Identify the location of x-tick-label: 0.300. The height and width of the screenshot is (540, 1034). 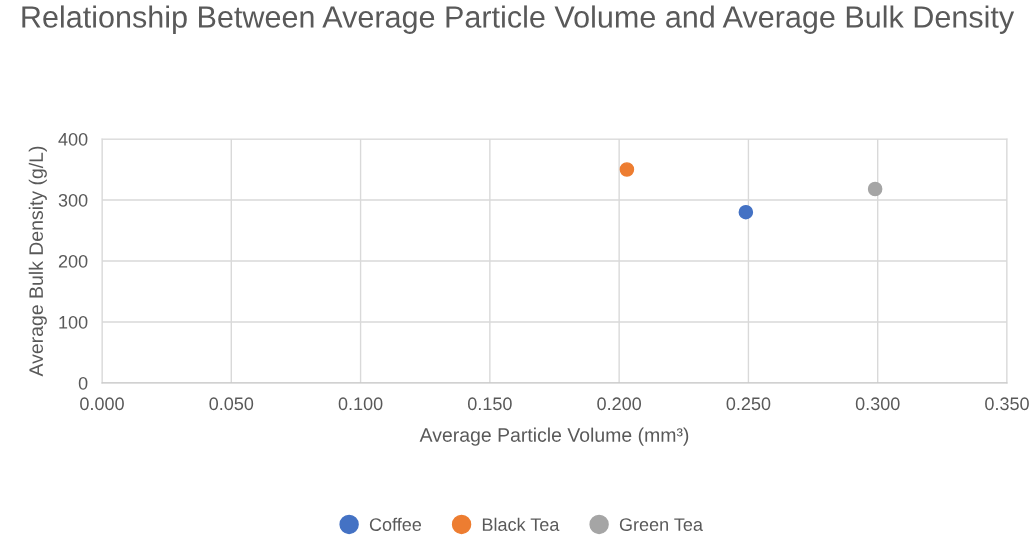
(877, 404).